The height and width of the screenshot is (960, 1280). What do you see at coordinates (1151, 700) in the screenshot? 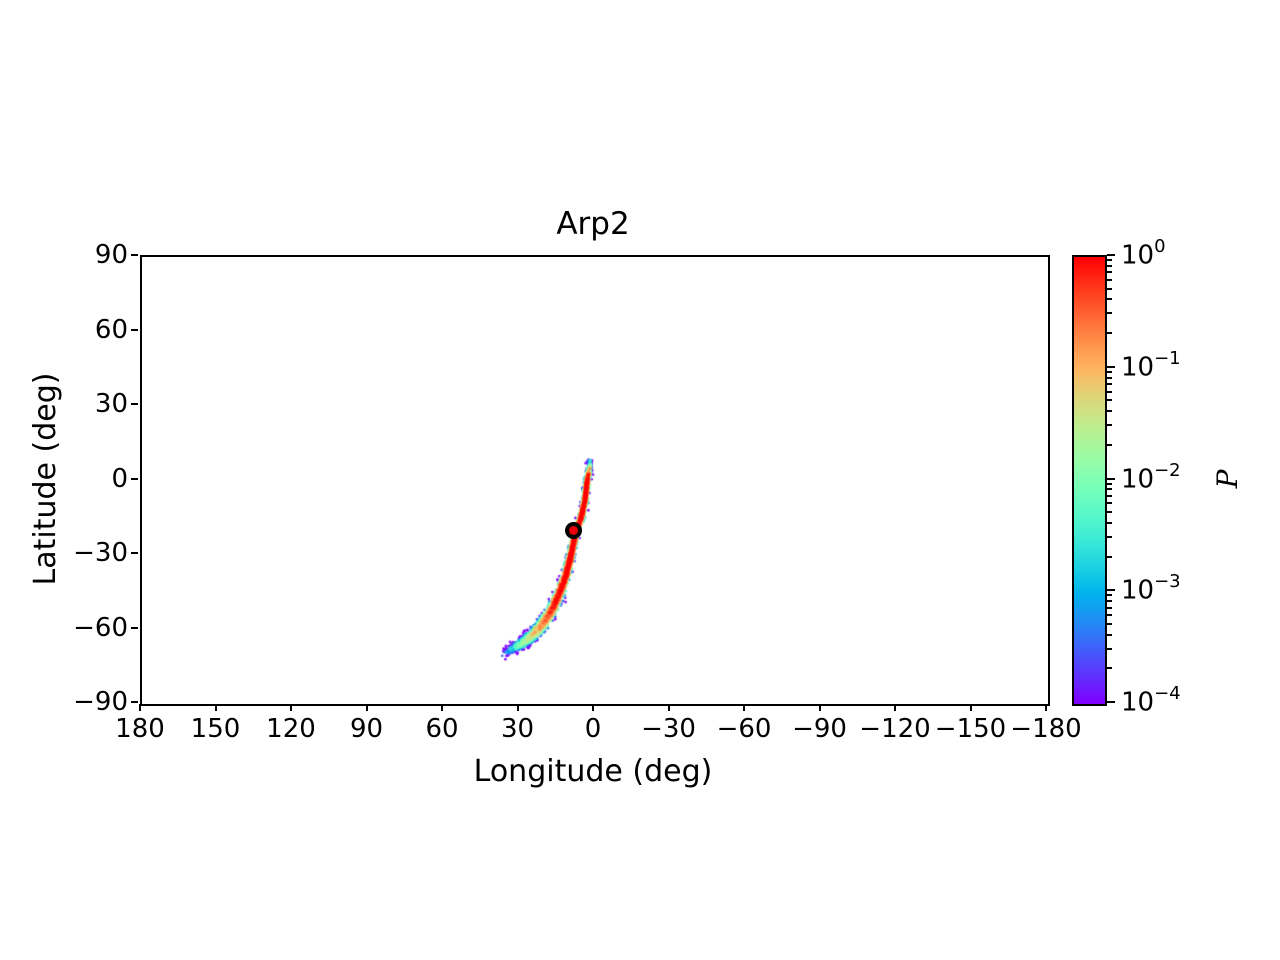
I see `colorbar-tick-label: 10⁻⁴` at bounding box center [1151, 700].